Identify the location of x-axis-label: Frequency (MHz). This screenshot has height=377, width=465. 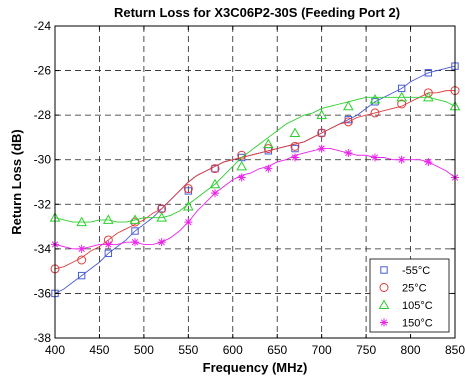
(255, 367).